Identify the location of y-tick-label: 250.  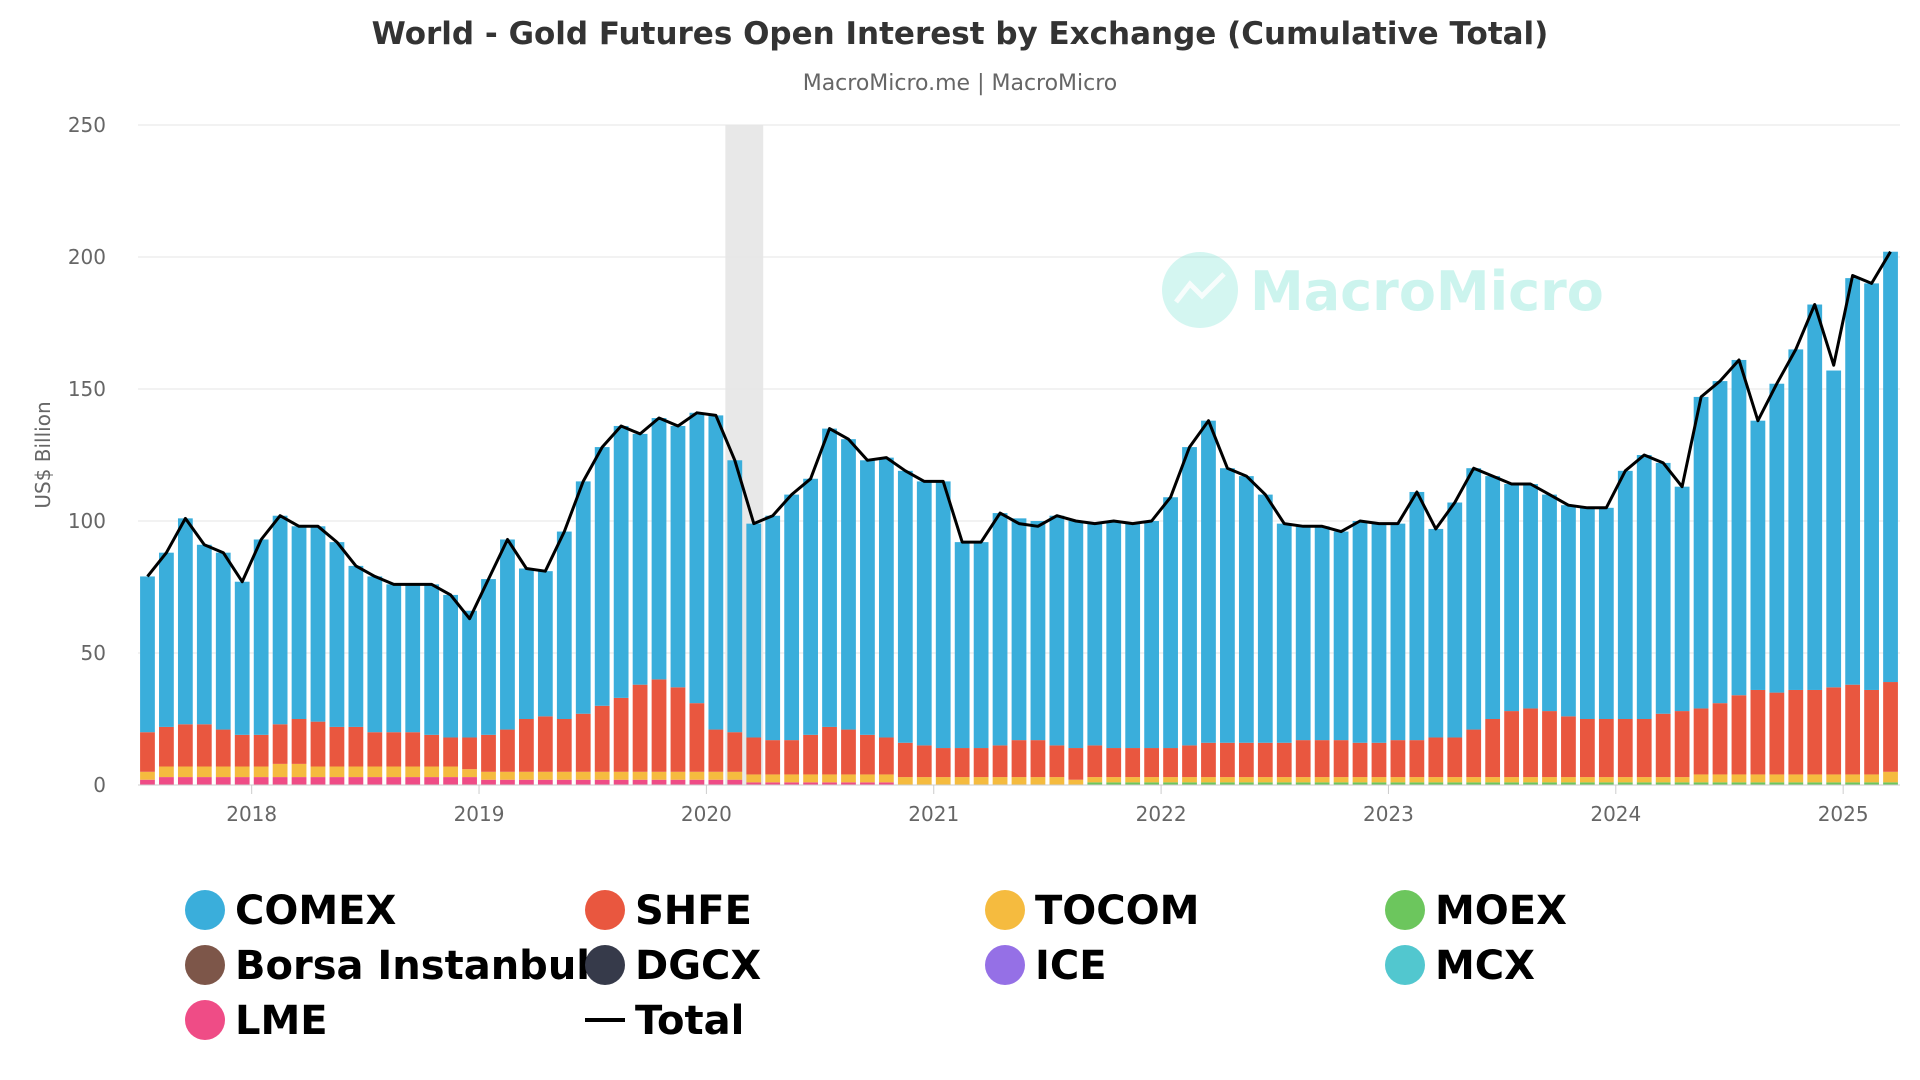
(87, 125).